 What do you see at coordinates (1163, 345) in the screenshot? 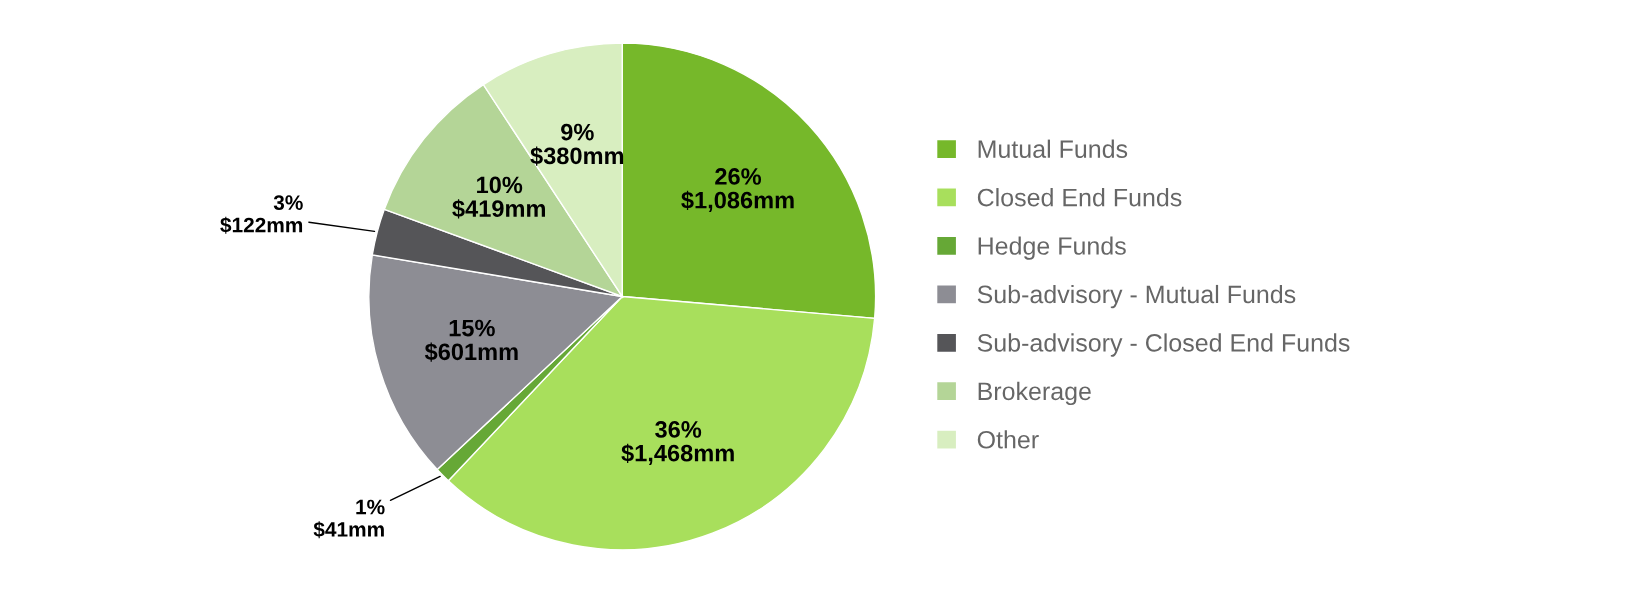
I see `legend-label: Sub-advisory - Closed End Funds` at bounding box center [1163, 345].